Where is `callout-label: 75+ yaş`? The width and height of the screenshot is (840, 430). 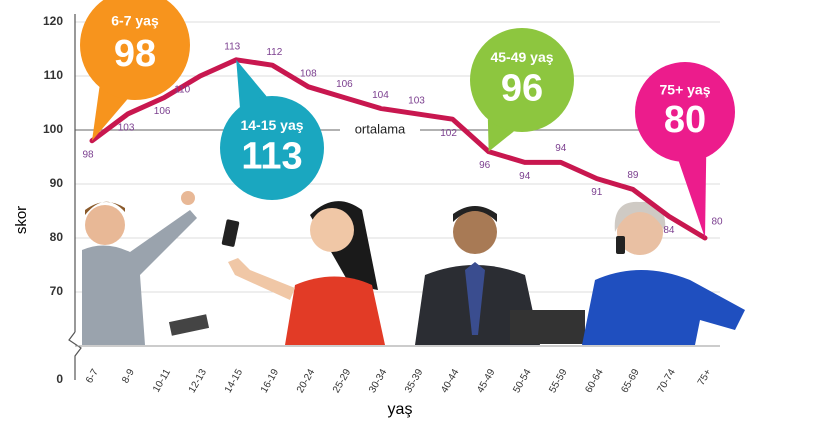 callout-label: 75+ yaş is located at coordinates (685, 90).